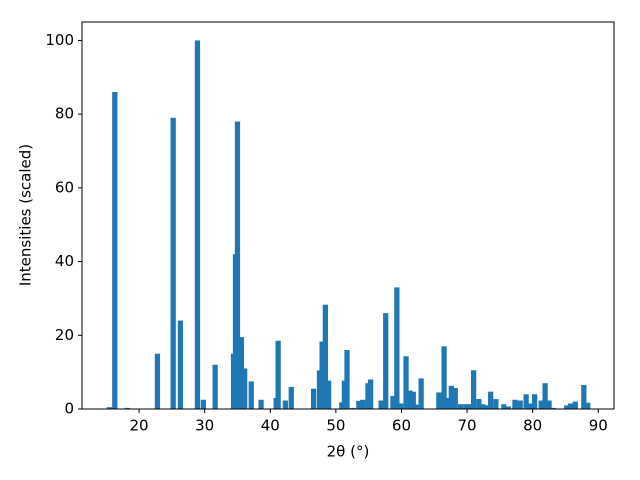 This screenshot has width=640, height=480. I want to click on y-axis-label: Intensities (scaled), so click(26, 215).